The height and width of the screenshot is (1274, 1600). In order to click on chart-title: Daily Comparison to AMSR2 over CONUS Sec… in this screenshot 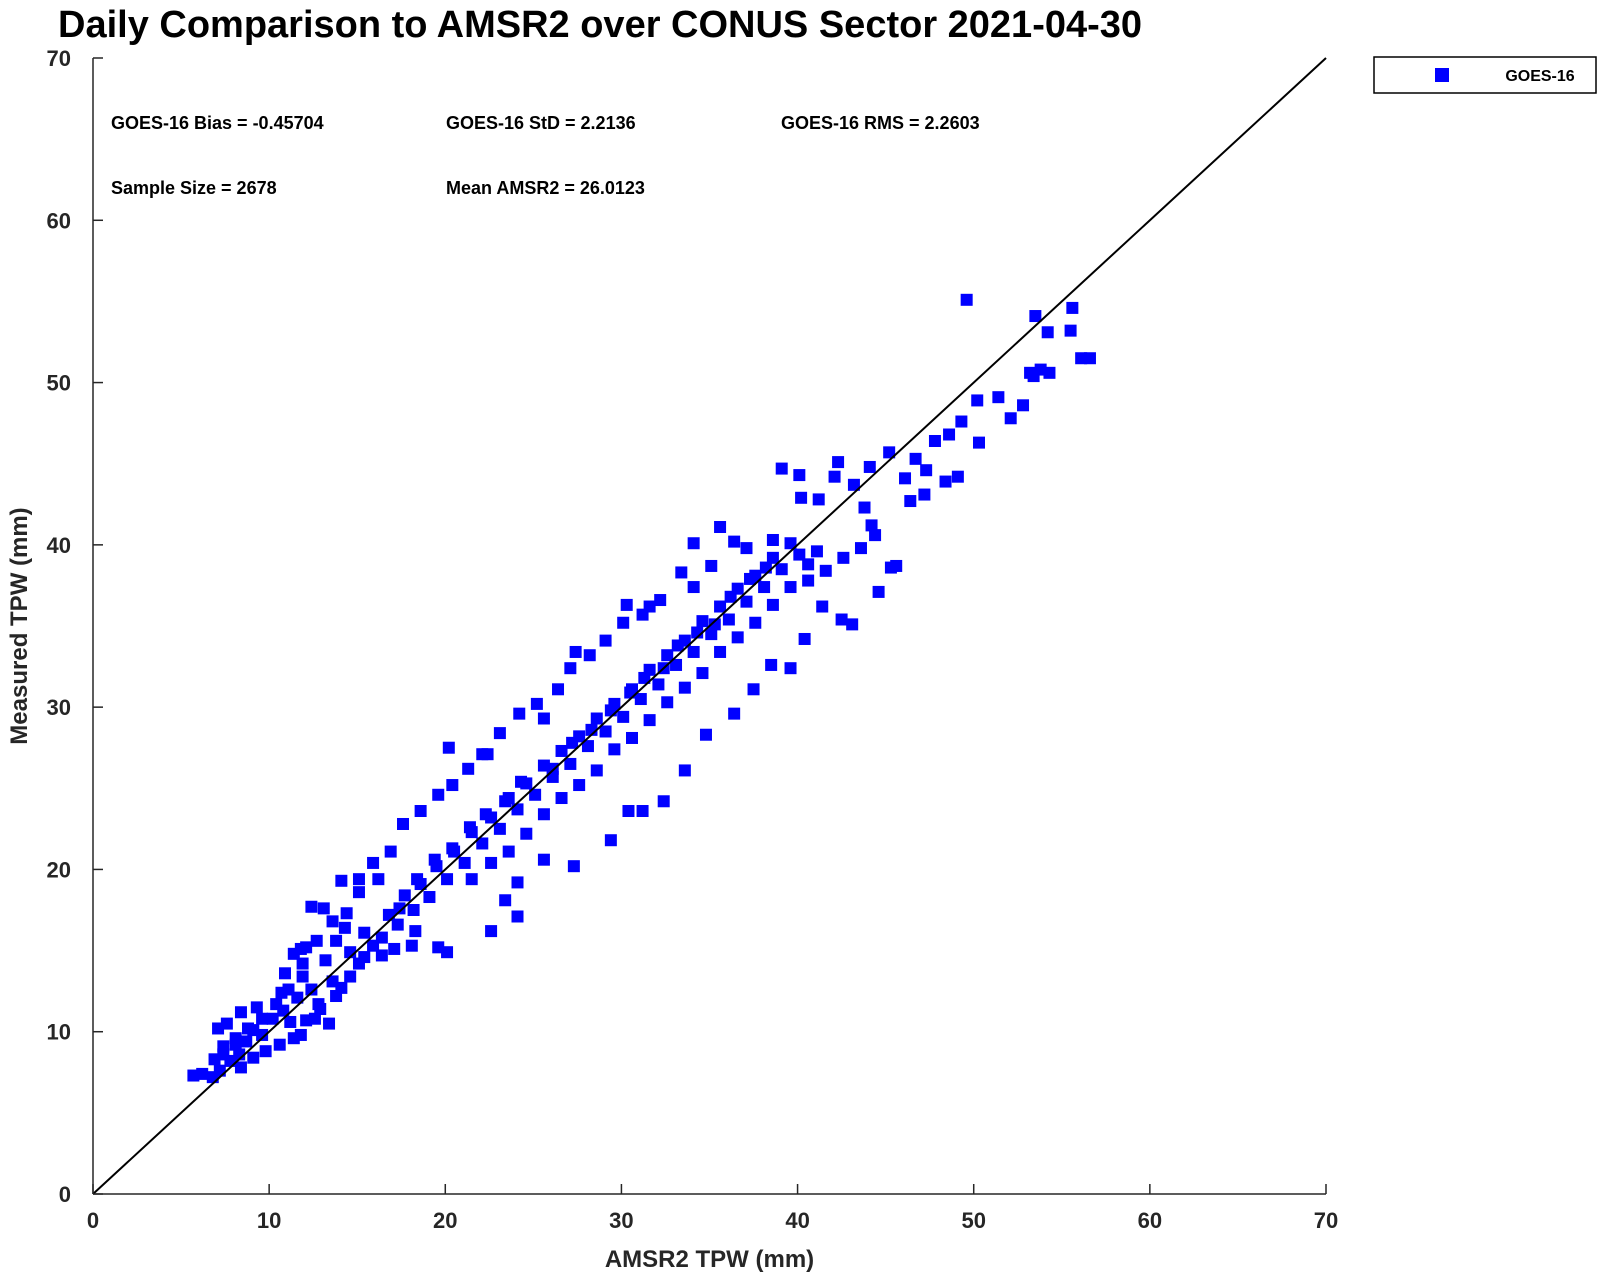, I will do `click(600, 25)`.